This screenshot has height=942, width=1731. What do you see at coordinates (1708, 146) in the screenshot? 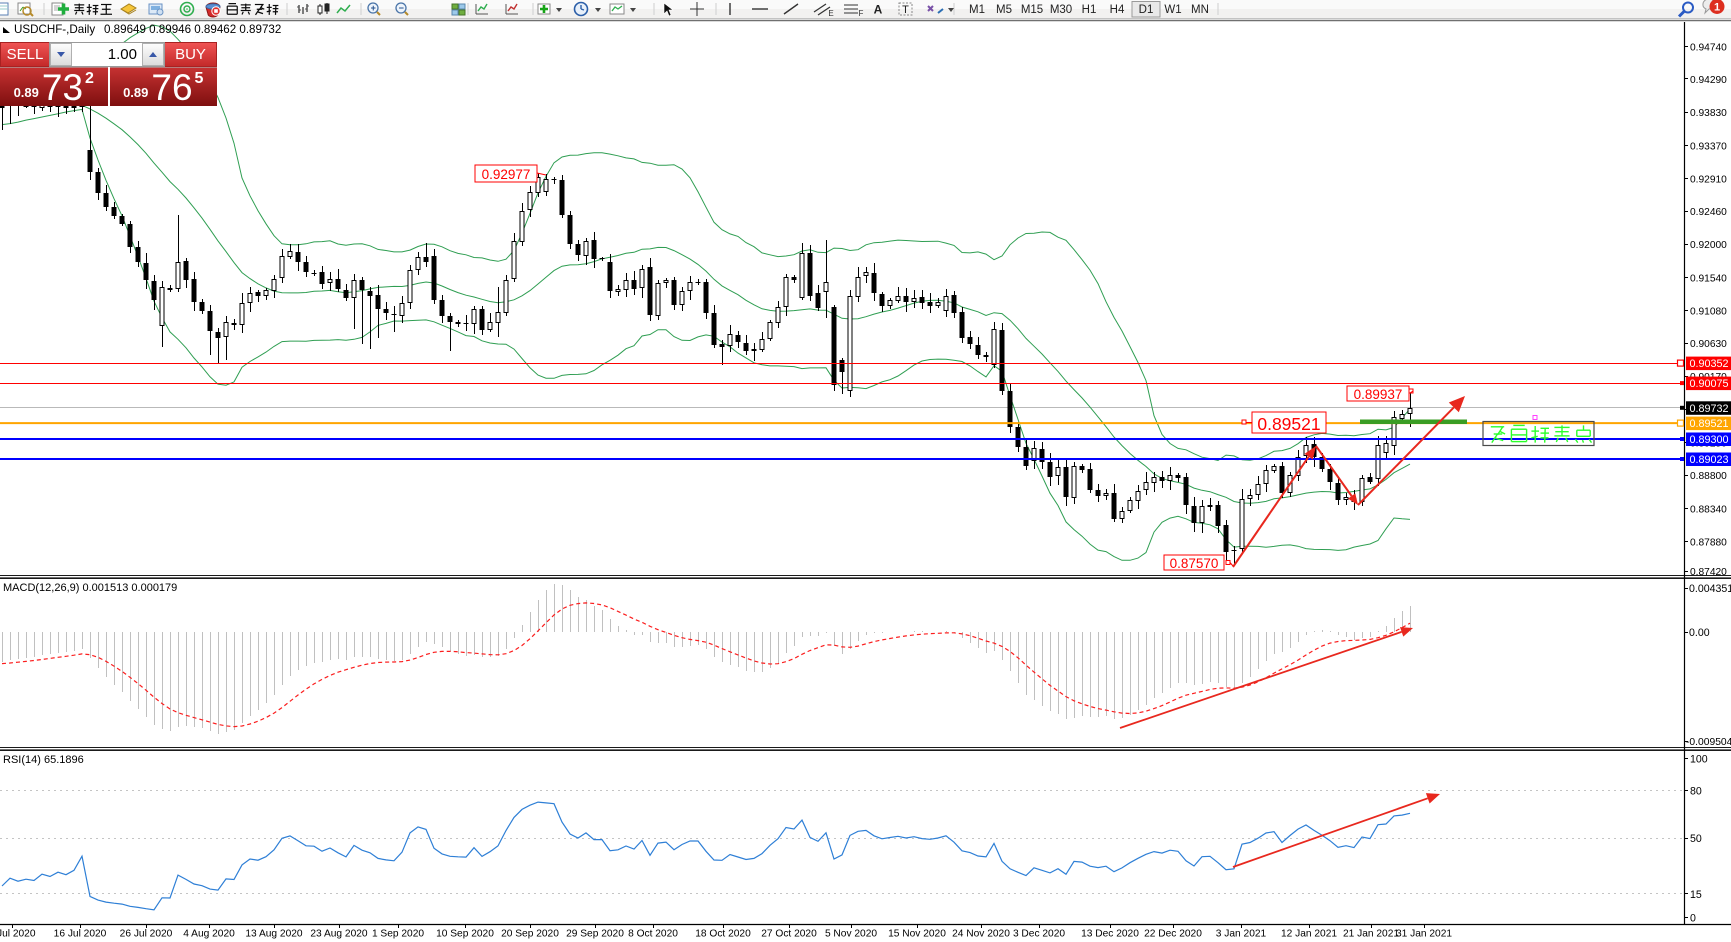
I see `svg-text: 0.93370` at bounding box center [1708, 146].